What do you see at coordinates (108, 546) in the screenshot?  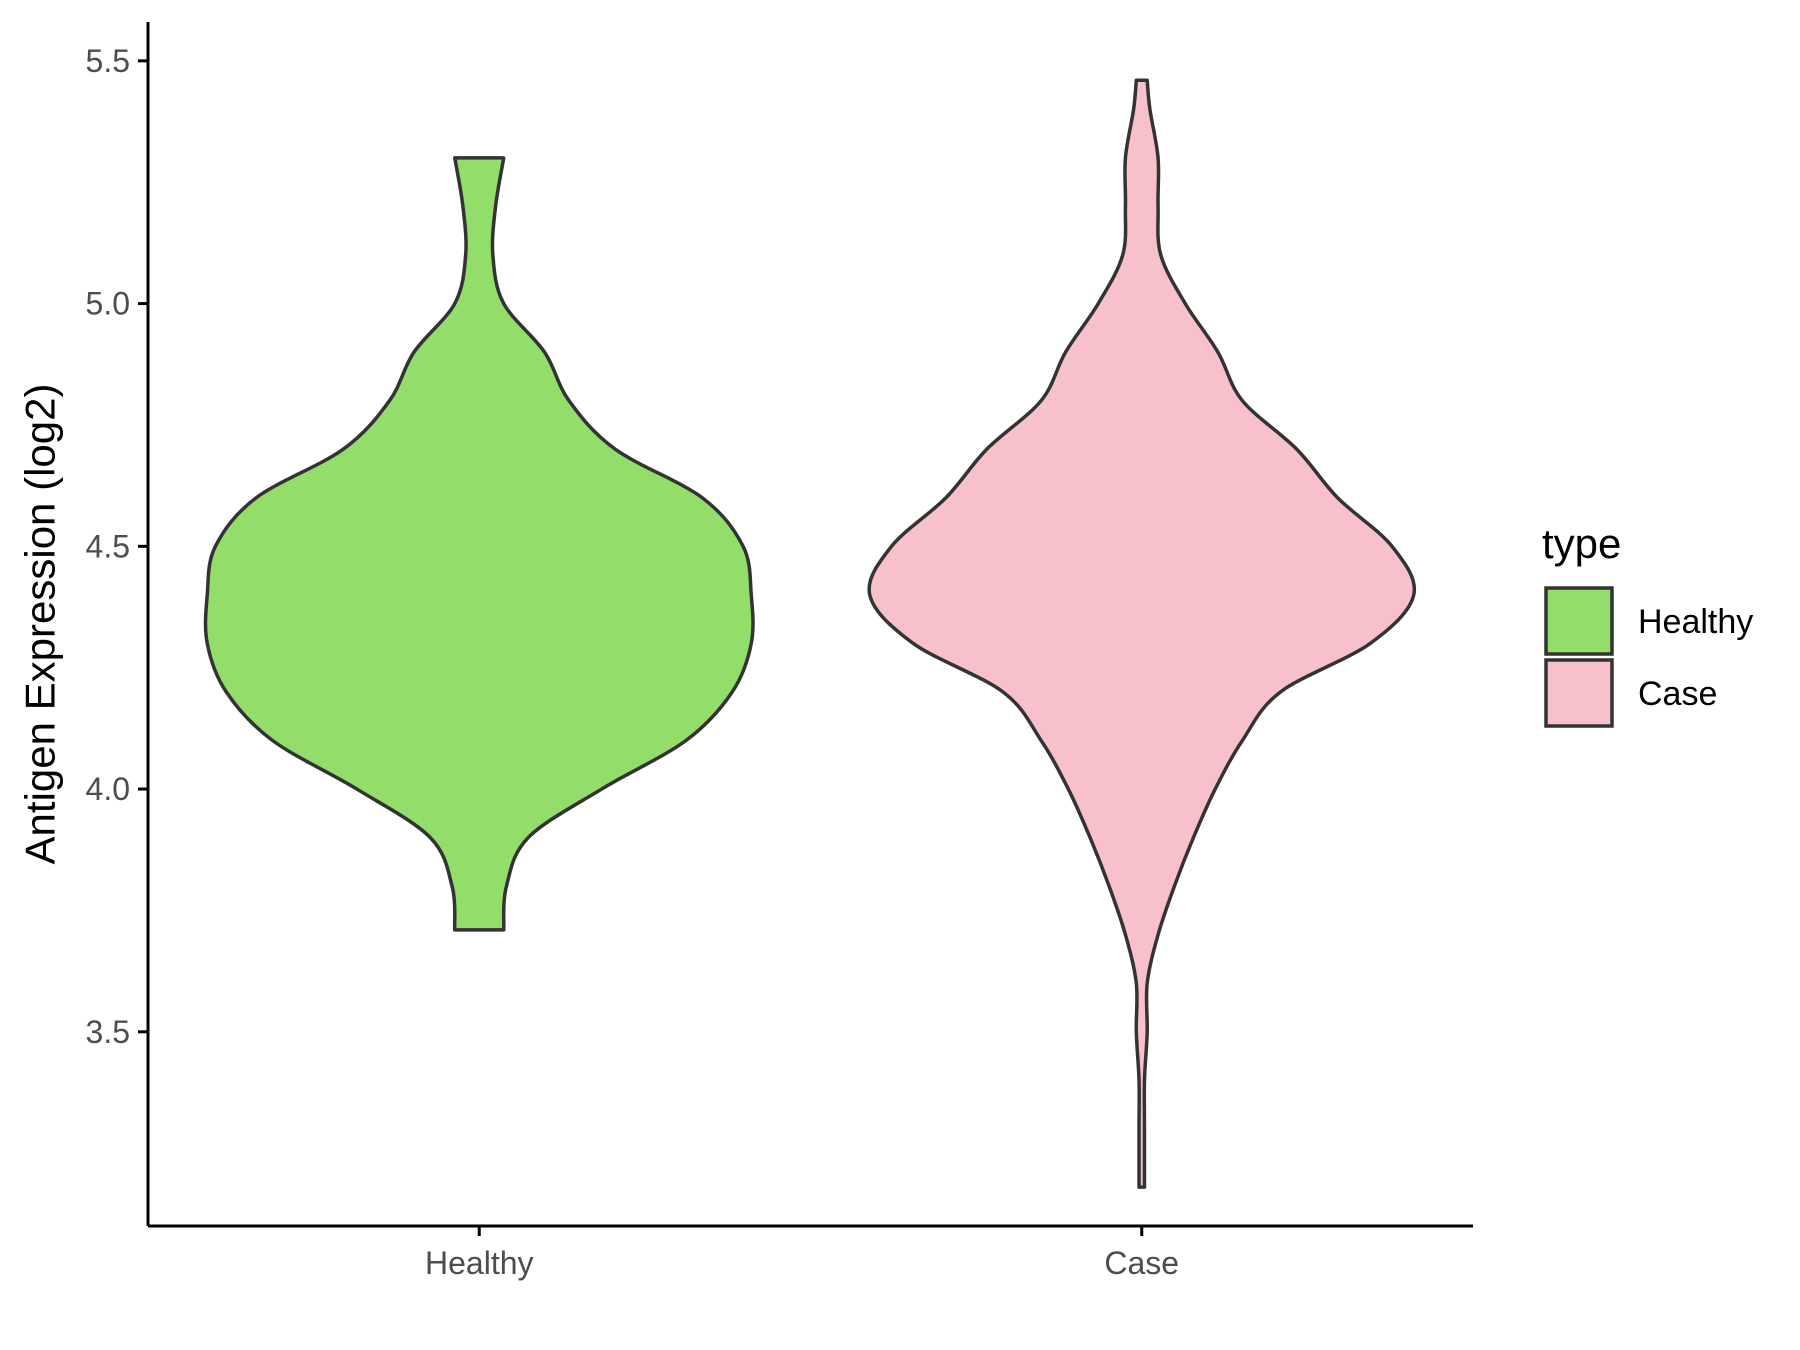 I see `y-tick-label: 4.5` at bounding box center [108, 546].